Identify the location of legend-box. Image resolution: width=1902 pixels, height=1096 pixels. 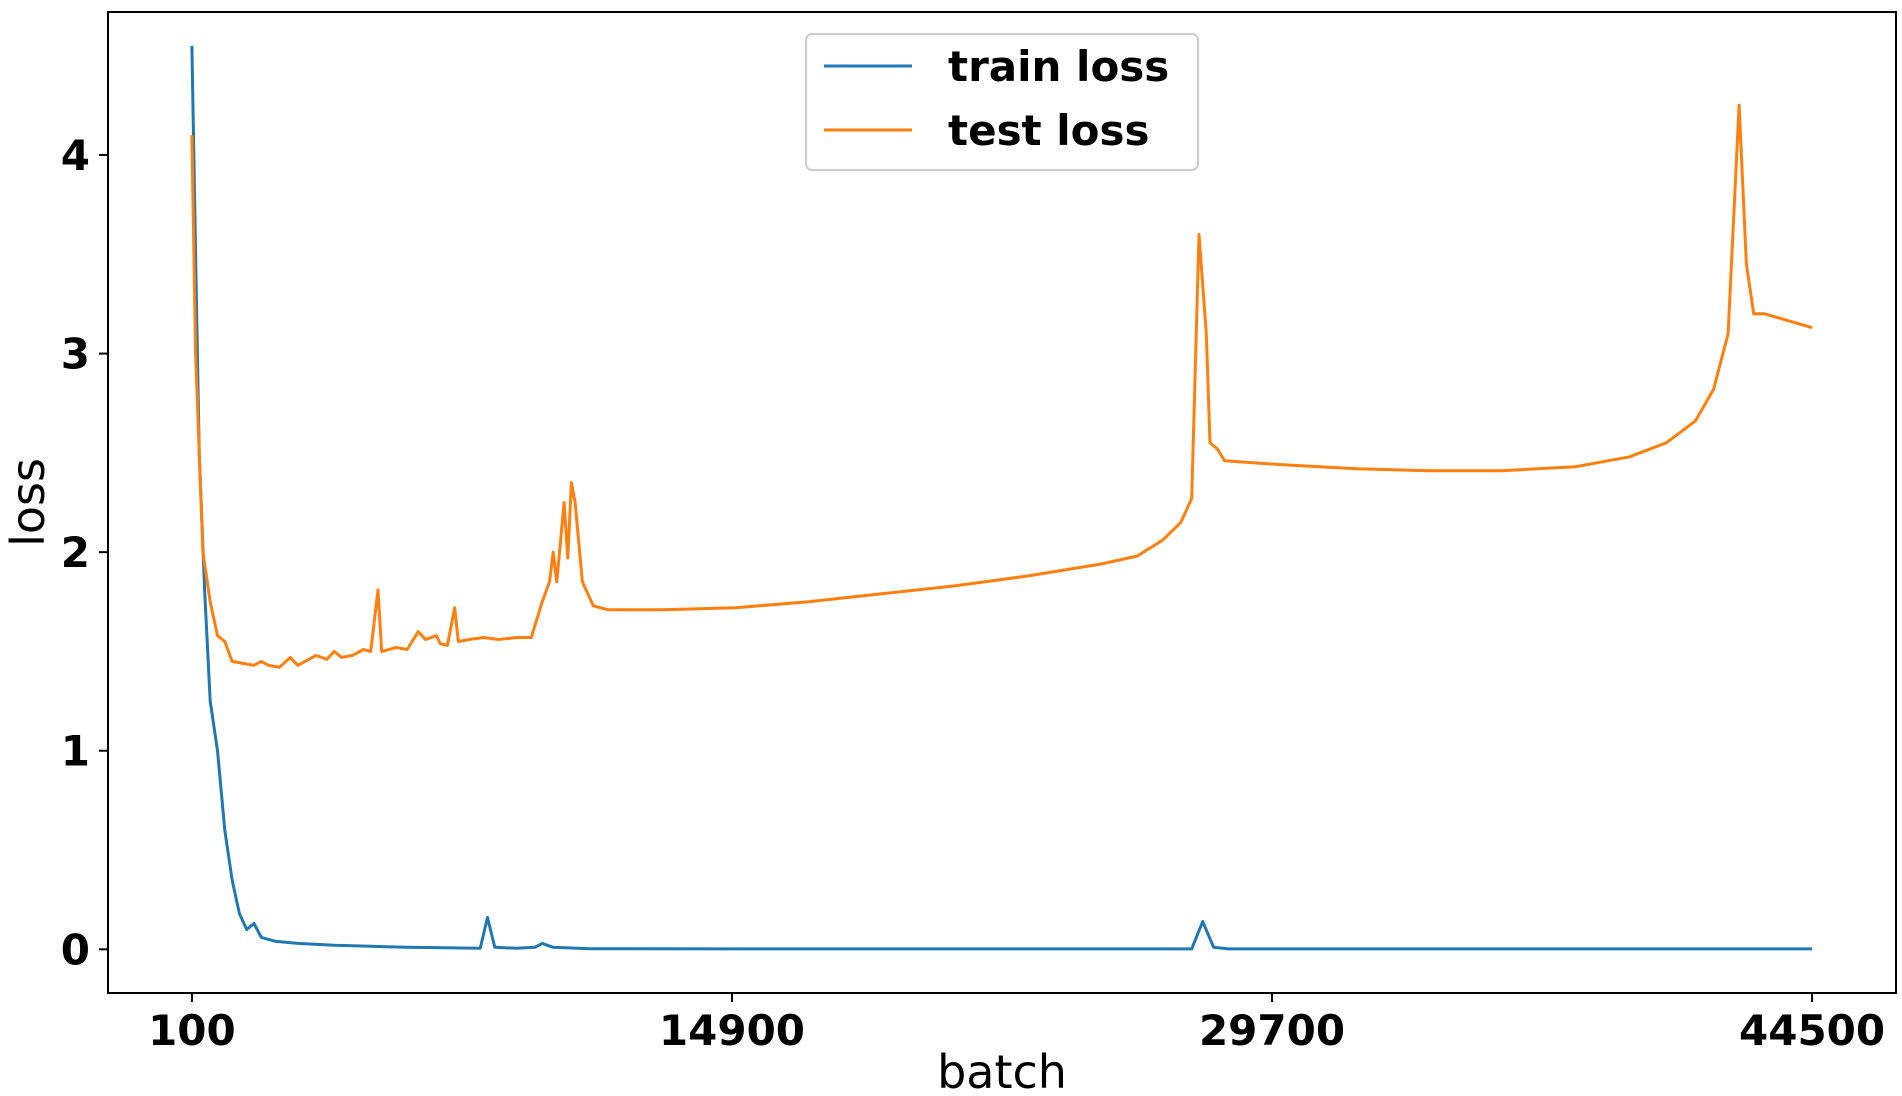
(1002, 102).